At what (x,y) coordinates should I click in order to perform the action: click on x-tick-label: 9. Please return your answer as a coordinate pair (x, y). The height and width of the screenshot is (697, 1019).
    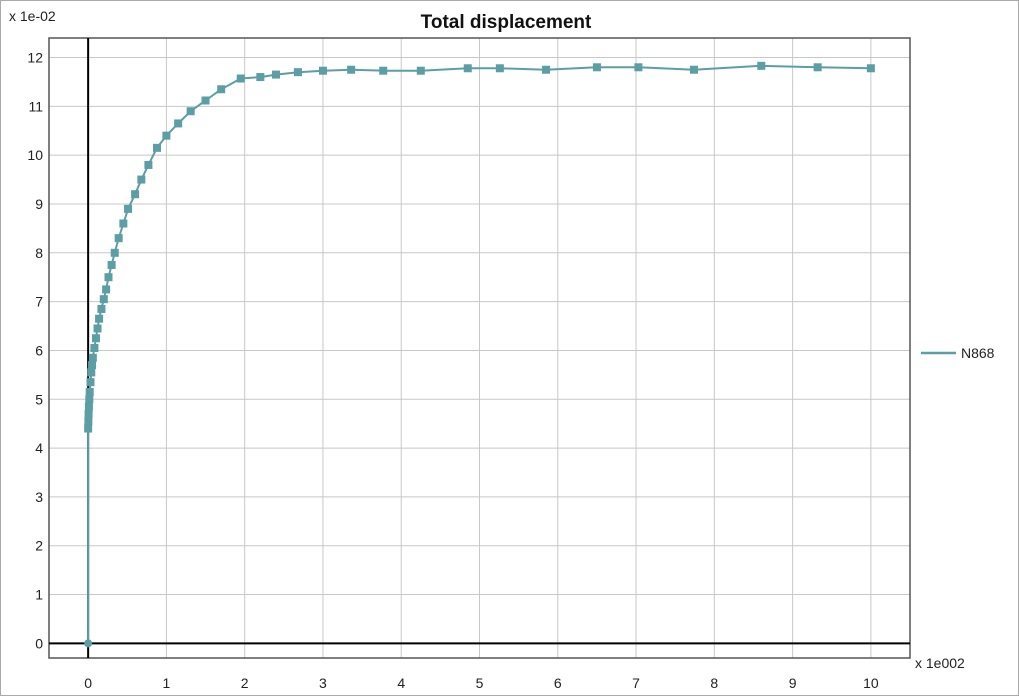
    Looking at the image, I should click on (793, 683).